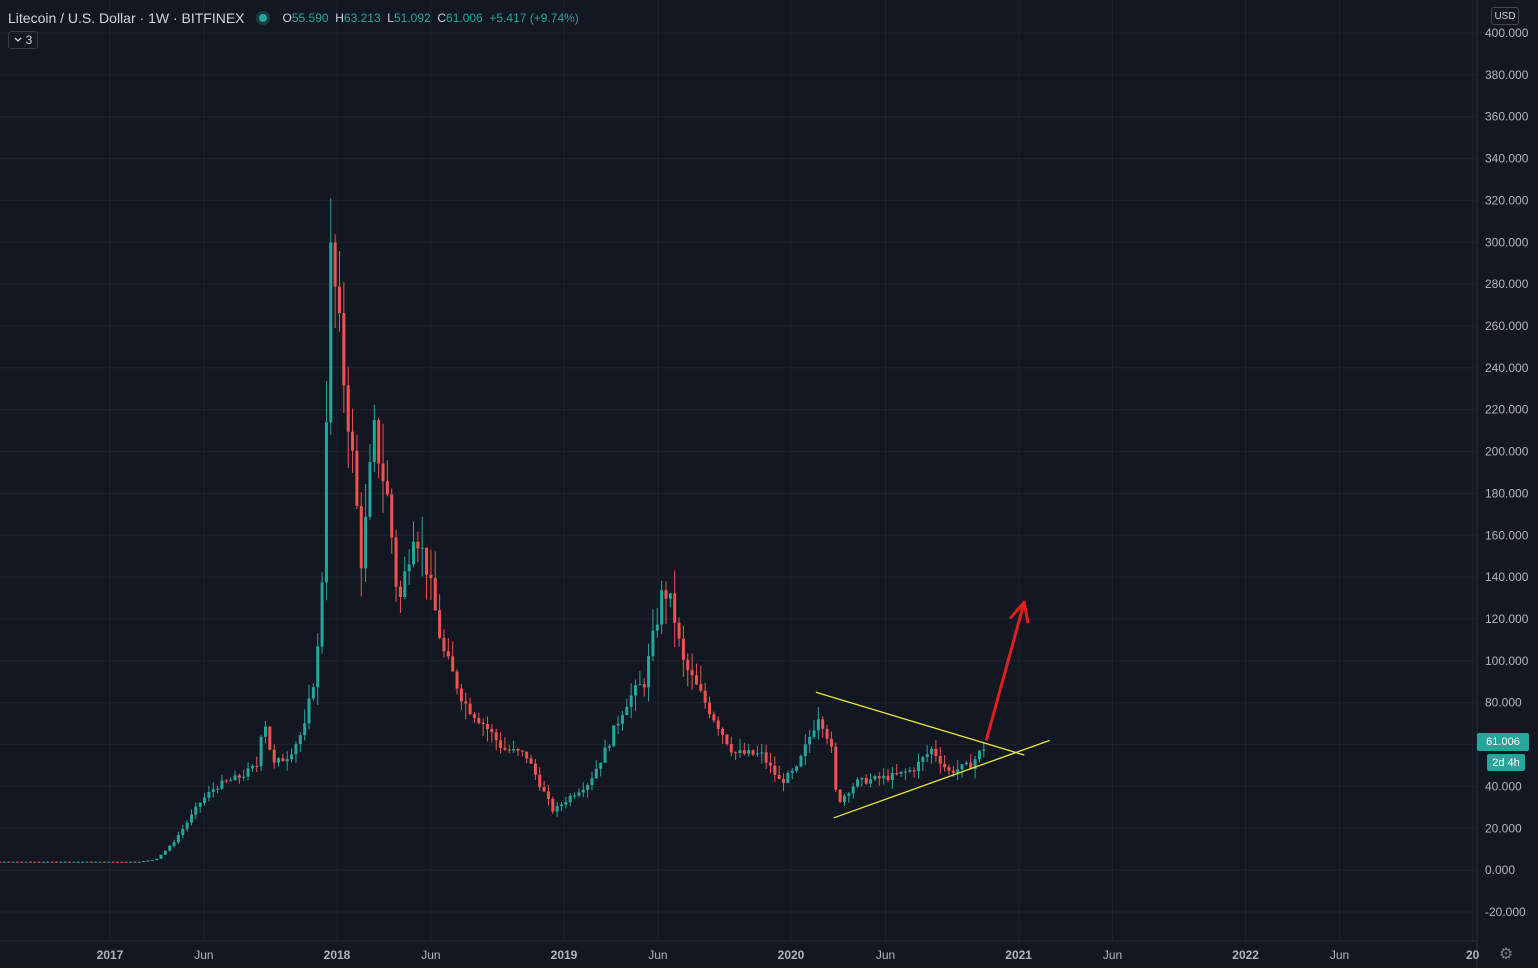 This screenshot has width=1538, height=968. I want to click on symbol-title: Litecoin / U.S. Dollar · 1W · BITFINEX, so click(126, 18).